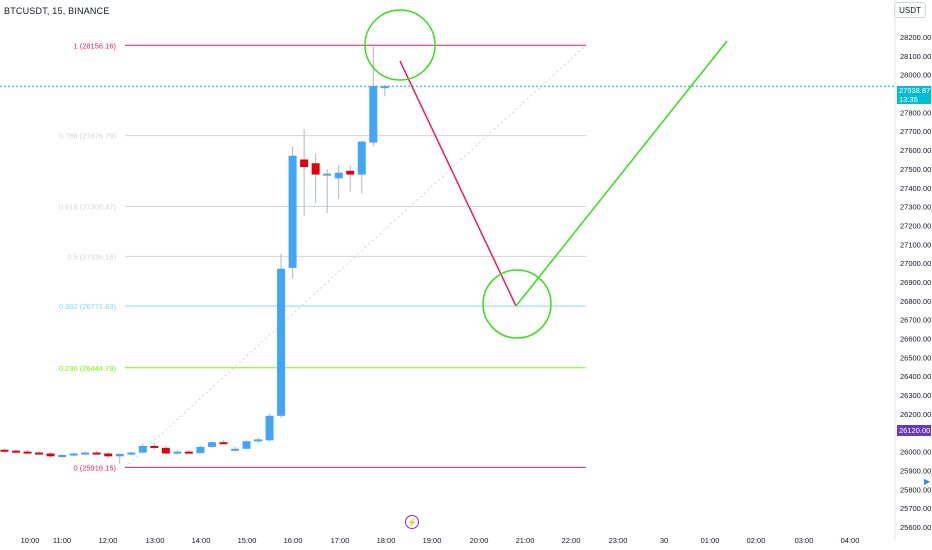  What do you see at coordinates (400, 45) in the screenshot?
I see `swing-high-circle` at bounding box center [400, 45].